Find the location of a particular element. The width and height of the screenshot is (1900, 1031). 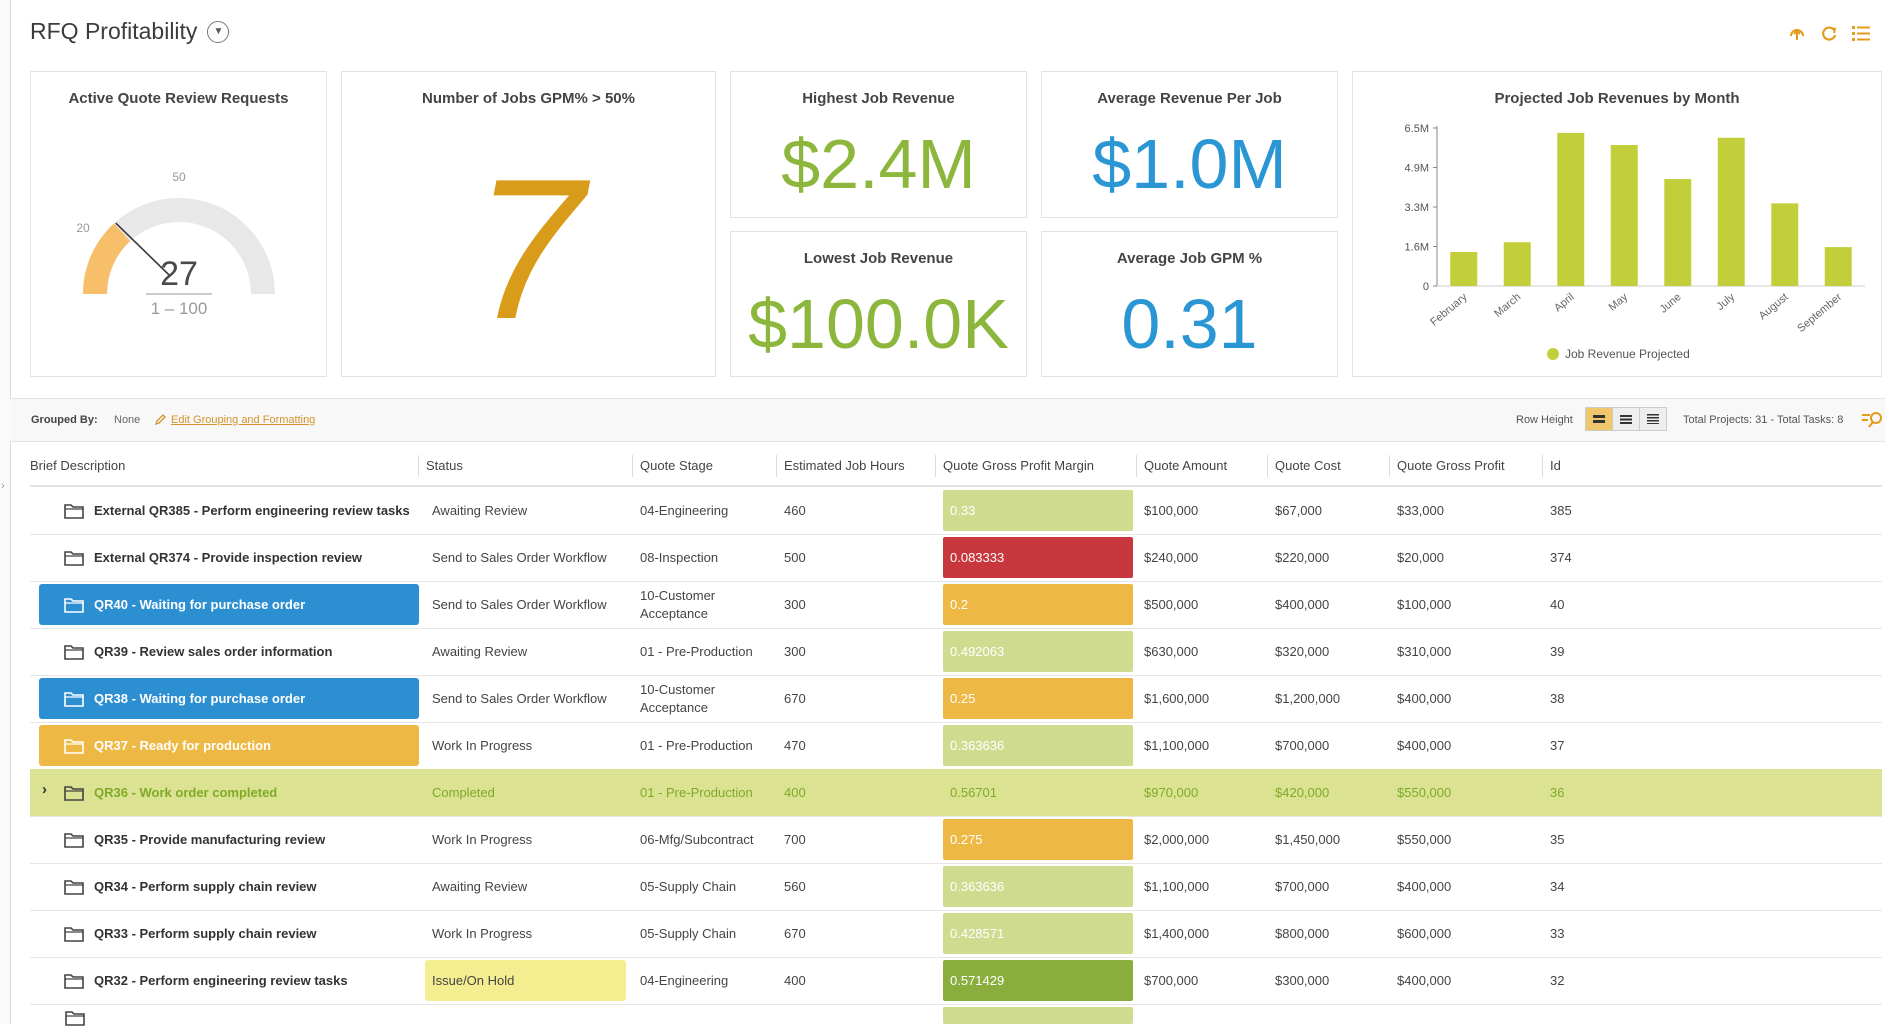

quote-stage-cell: 01 - Pre-Production is located at coordinates (696, 651).